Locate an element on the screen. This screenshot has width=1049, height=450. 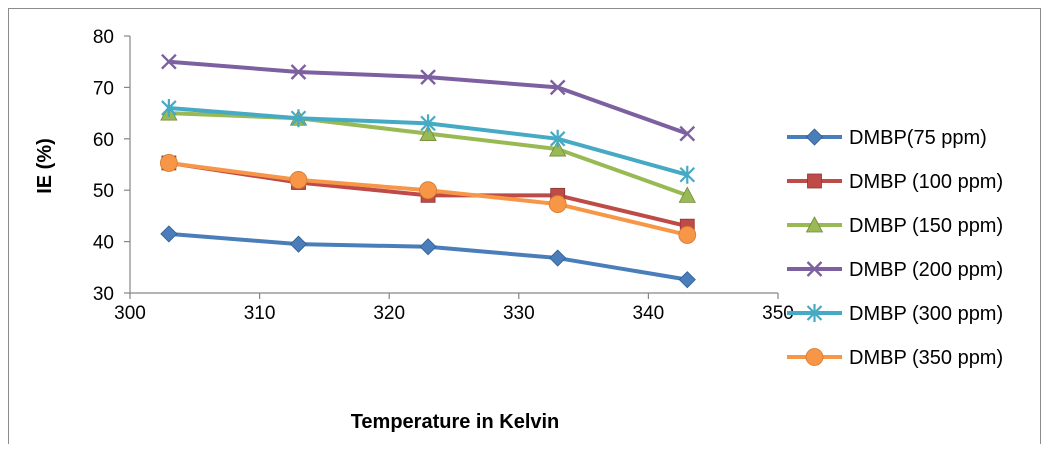
x-tick-label: 320 is located at coordinates (389, 313).